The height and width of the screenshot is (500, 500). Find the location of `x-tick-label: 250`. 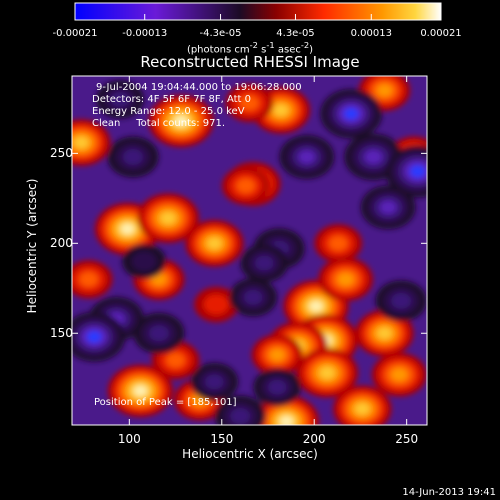

x-tick-label: 250 is located at coordinates (407, 439).